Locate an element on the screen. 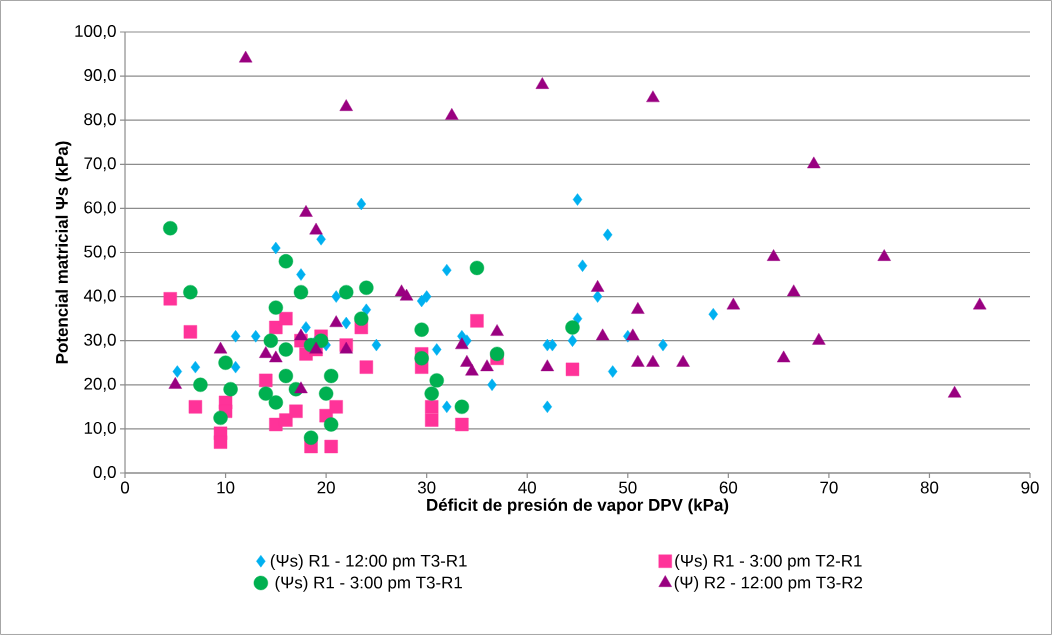 This screenshot has height=635, width=1052. y-tick-label: 60,0 is located at coordinates (100, 208).